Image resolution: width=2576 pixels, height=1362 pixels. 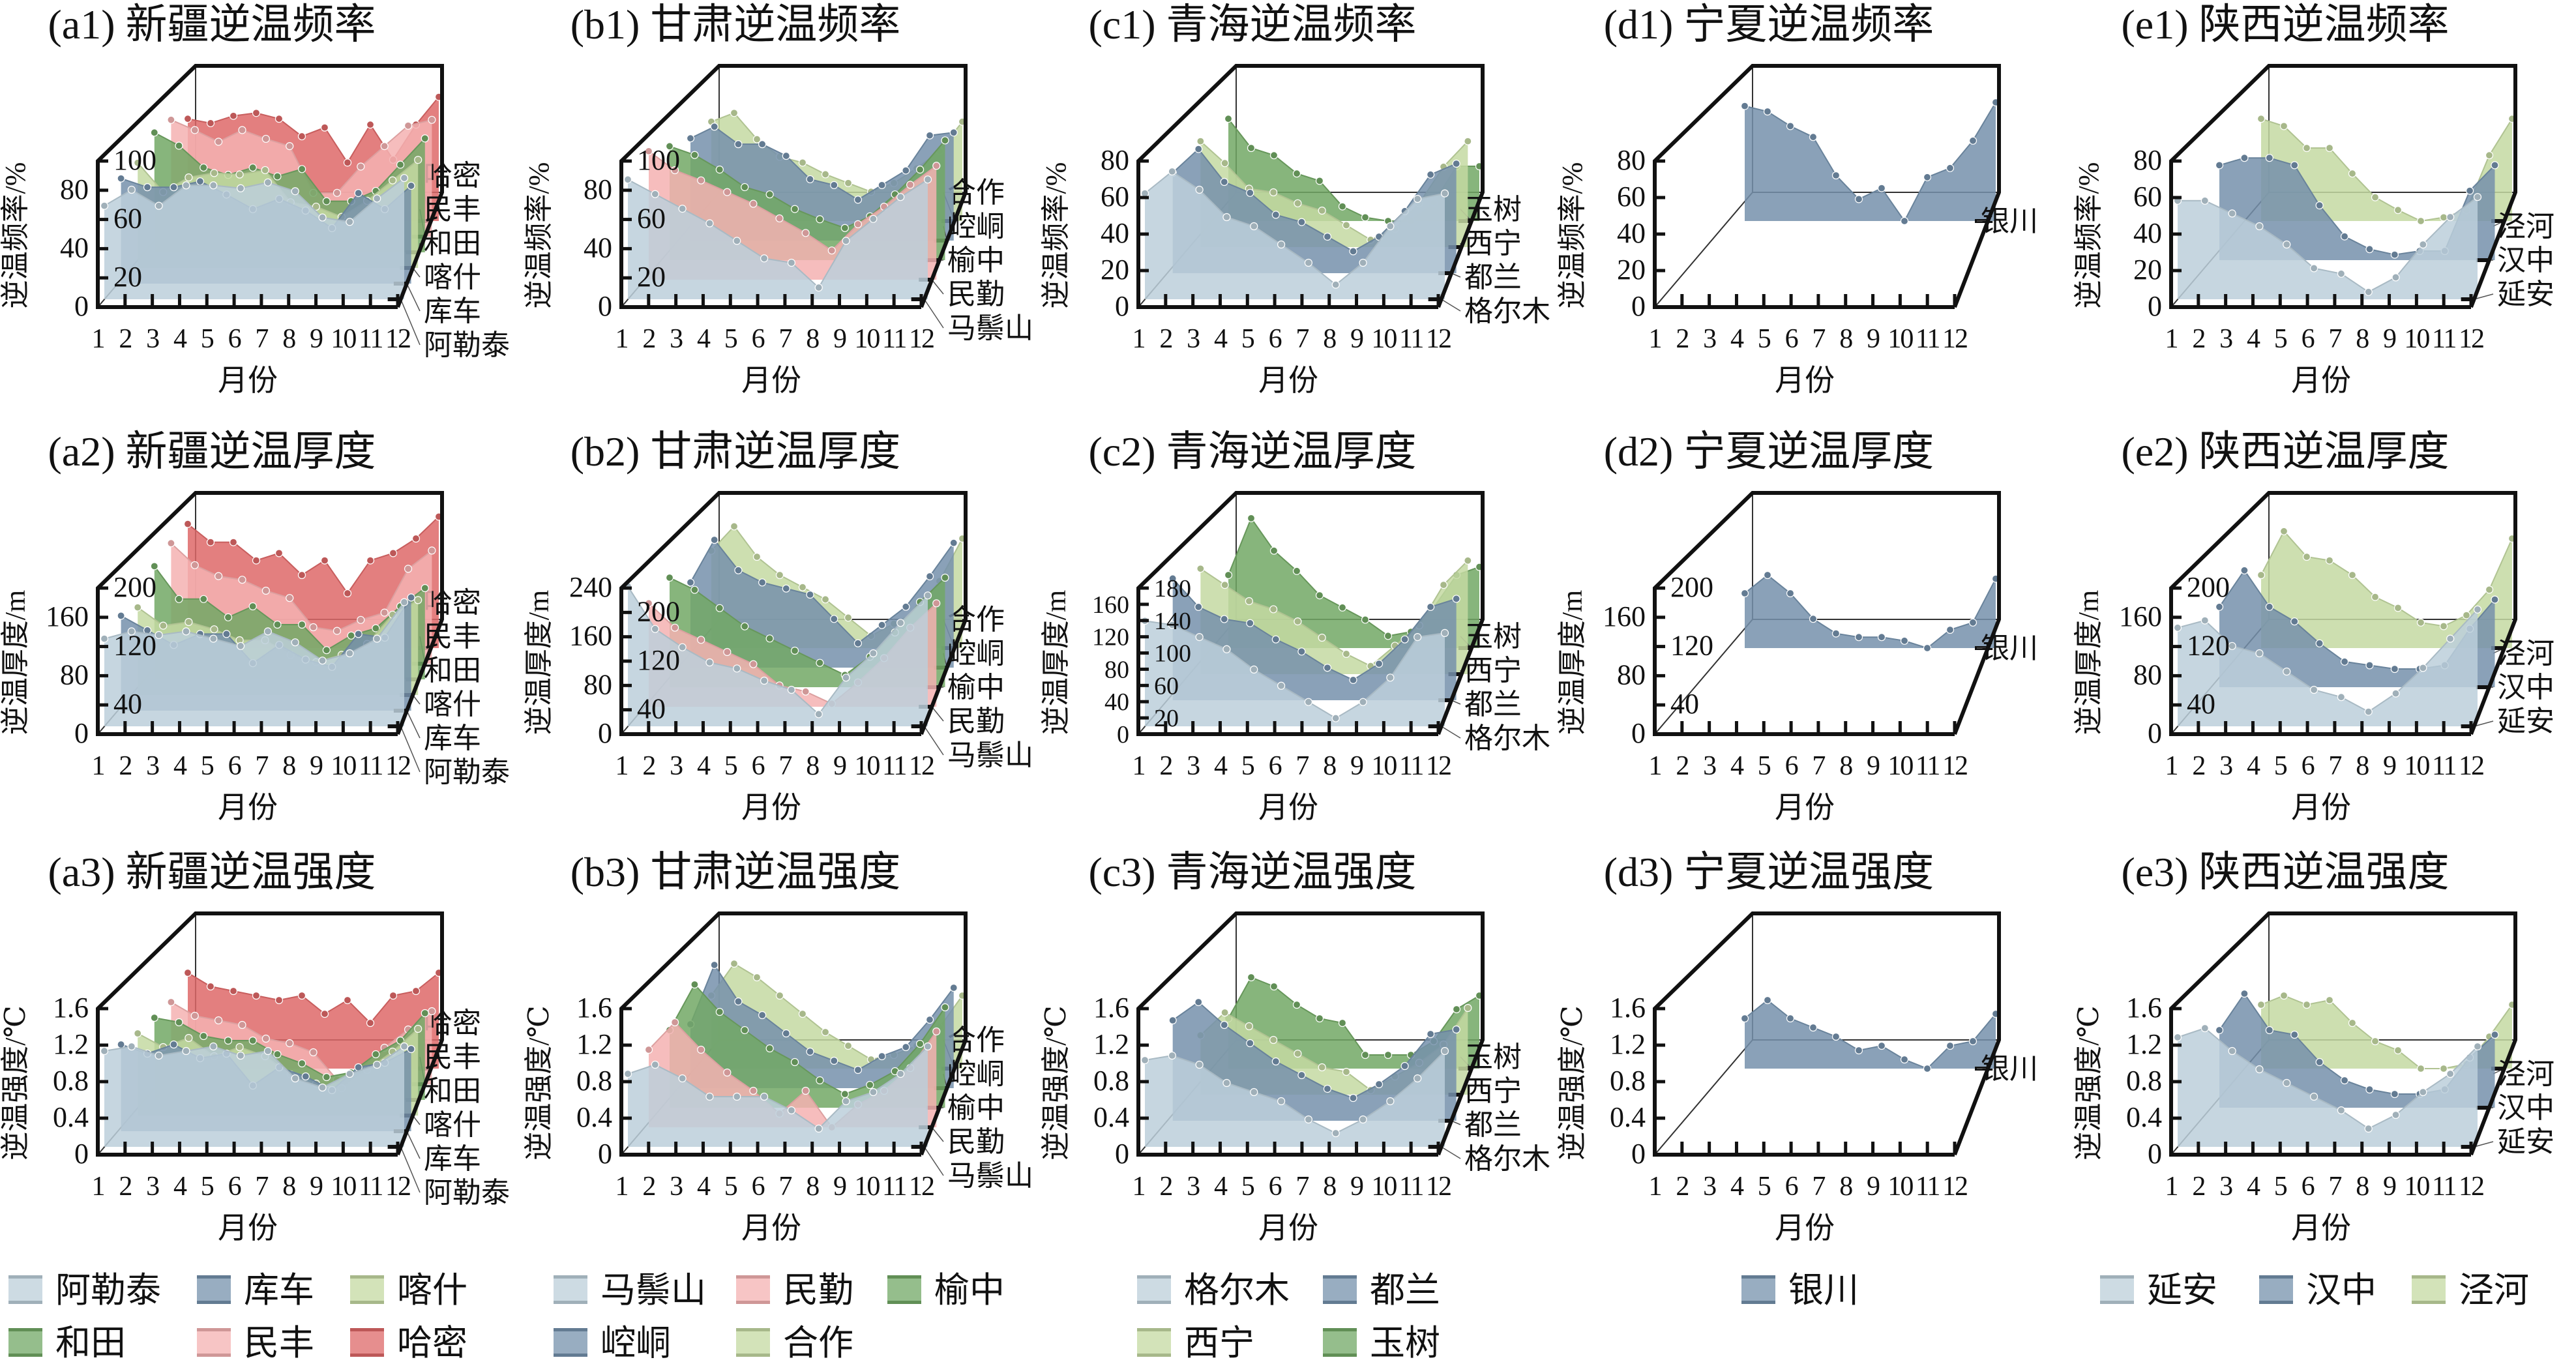 I want to click on series-label: 和田, so click(x=452, y=244).